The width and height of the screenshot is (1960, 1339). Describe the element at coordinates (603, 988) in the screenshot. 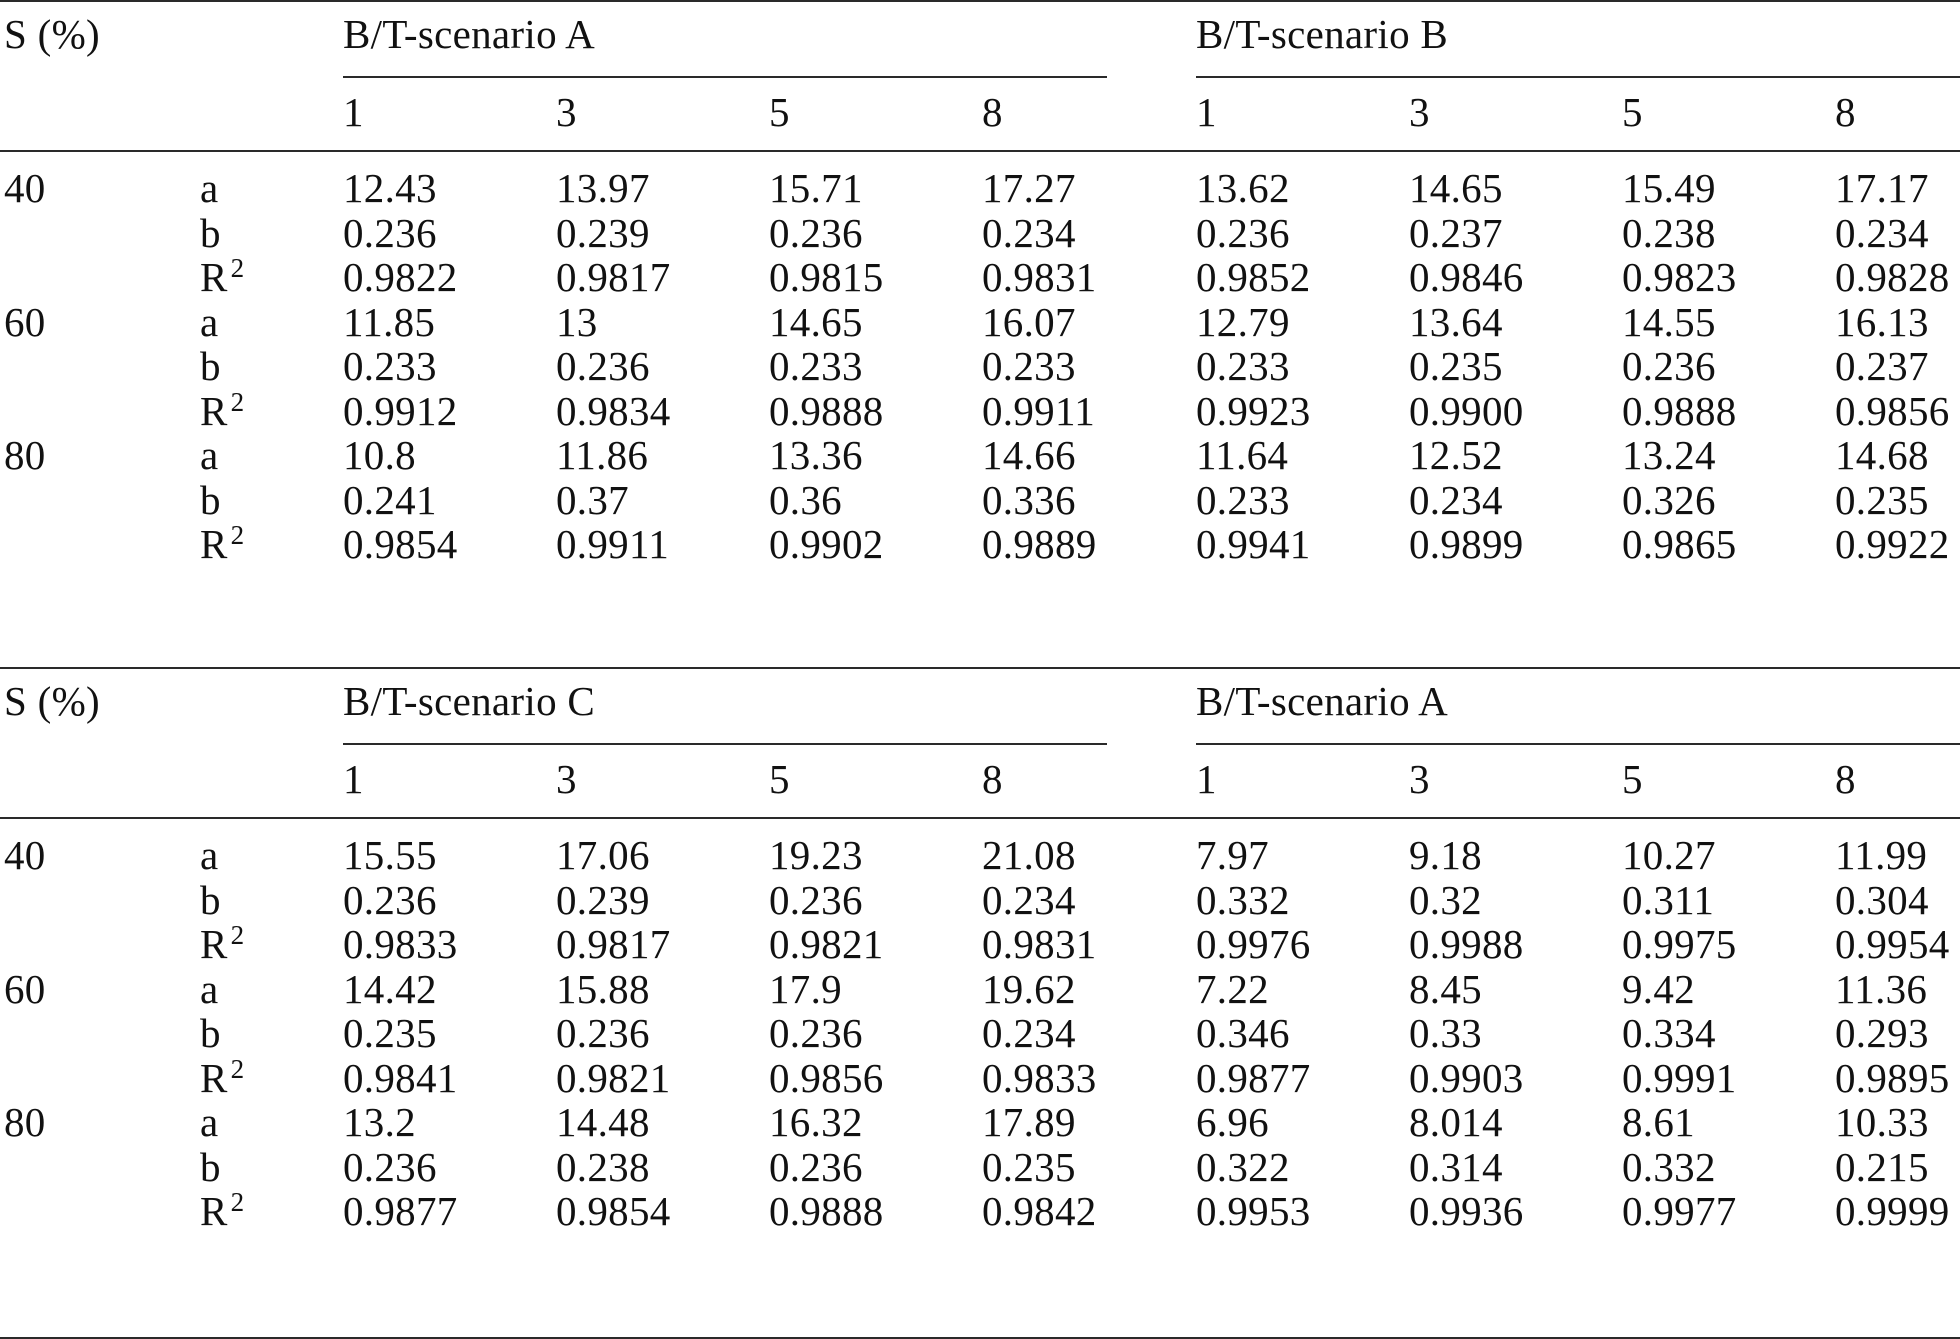

I see `table-cell: 15.88` at that location.